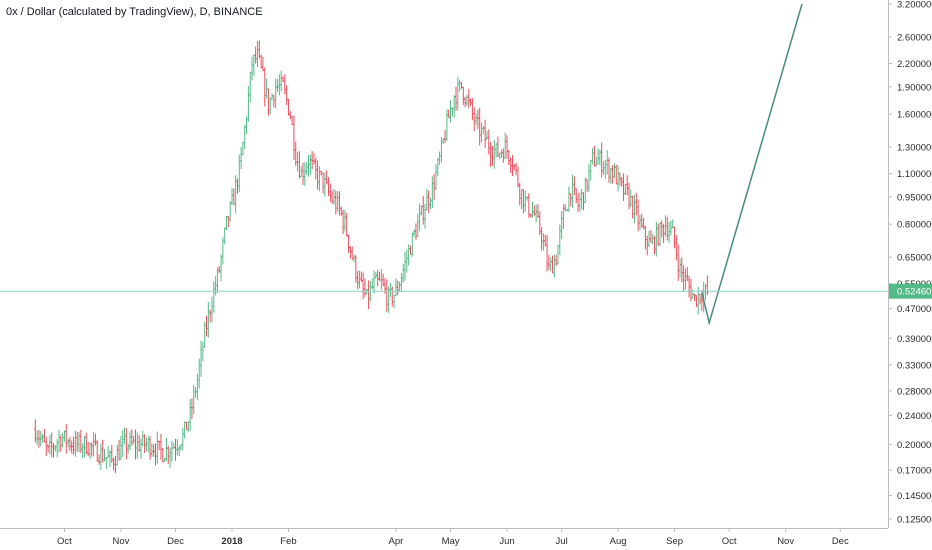  What do you see at coordinates (914, 148) in the screenshot?
I see `y-tick-label: 1.300000` at bounding box center [914, 148].